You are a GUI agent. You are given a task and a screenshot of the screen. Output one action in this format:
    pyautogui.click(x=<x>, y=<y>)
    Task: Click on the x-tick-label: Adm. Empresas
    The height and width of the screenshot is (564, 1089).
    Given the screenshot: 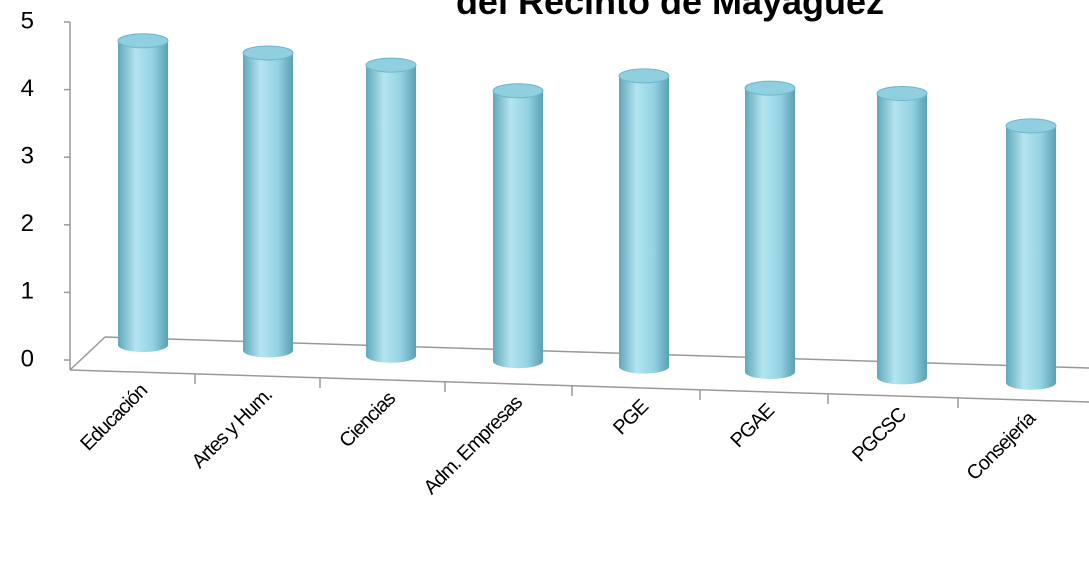 What is the action you would take?
    pyautogui.click(x=474, y=445)
    